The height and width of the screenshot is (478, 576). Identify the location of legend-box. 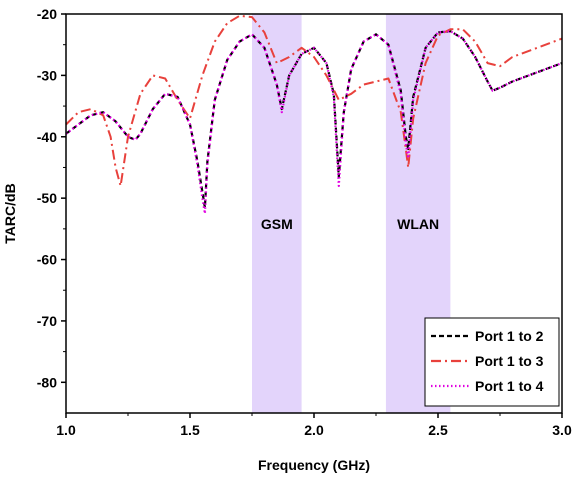
(492, 362).